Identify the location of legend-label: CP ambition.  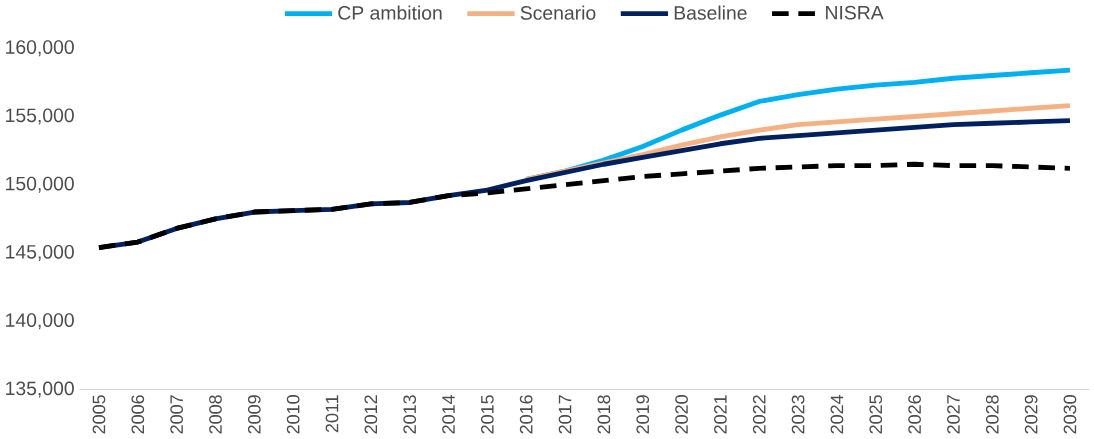
(390, 12).